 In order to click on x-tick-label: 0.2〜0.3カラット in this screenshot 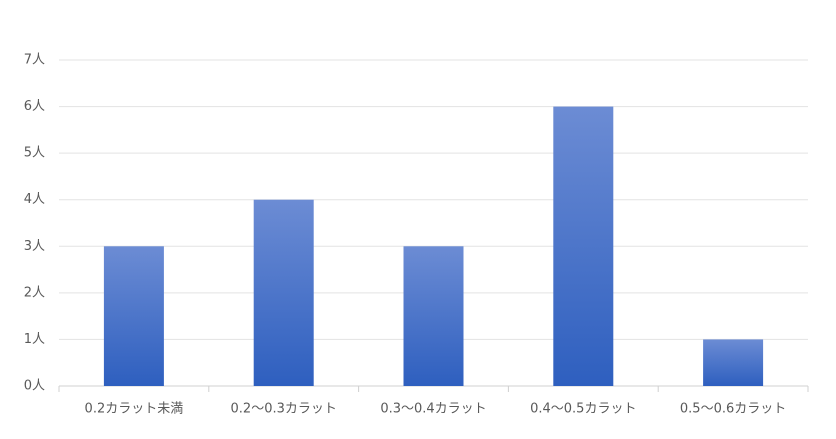, I will do `click(284, 409)`.